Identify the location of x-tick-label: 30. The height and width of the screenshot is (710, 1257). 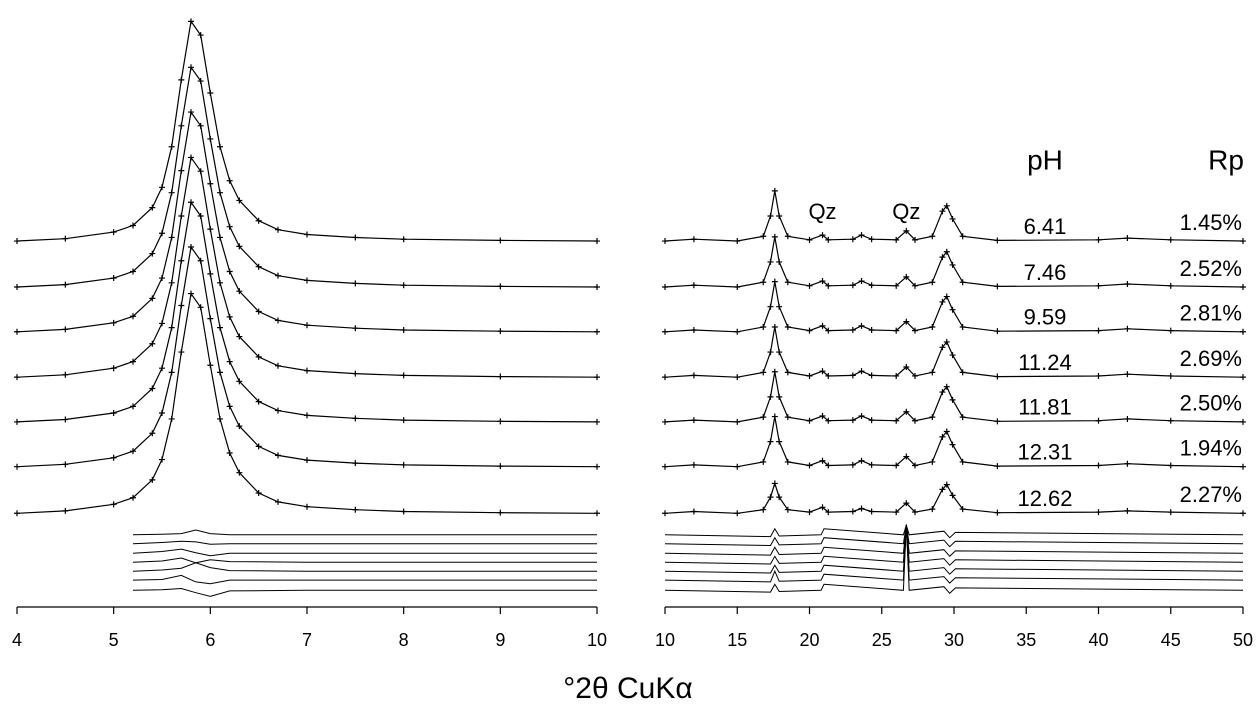
(954, 640).